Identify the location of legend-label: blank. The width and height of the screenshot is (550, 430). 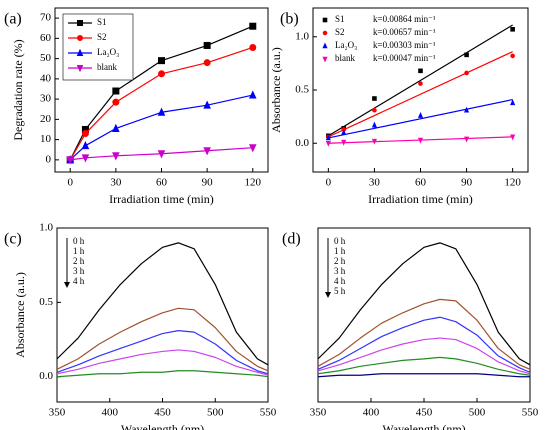
(107, 67).